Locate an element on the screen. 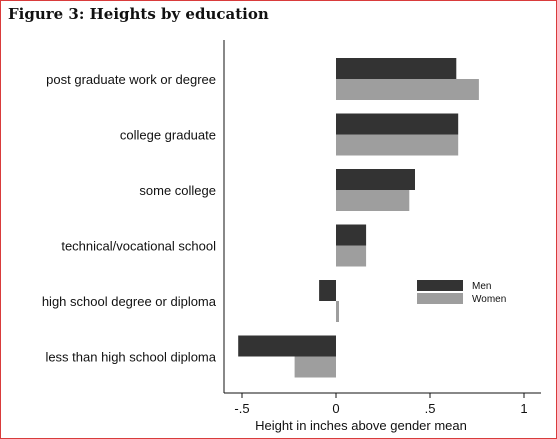 The height and width of the screenshot is (439, 557). category-label-2: some college is located at coordinates (177, 190).